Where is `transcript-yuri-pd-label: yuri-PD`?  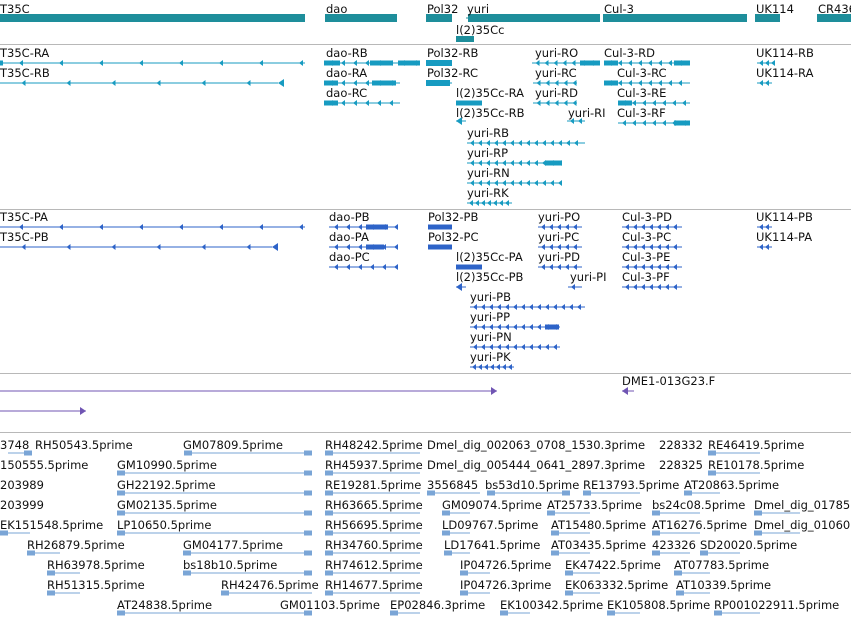 transcript-yuri-pd-label: yuri-PD is located at coordinates (559, 257).